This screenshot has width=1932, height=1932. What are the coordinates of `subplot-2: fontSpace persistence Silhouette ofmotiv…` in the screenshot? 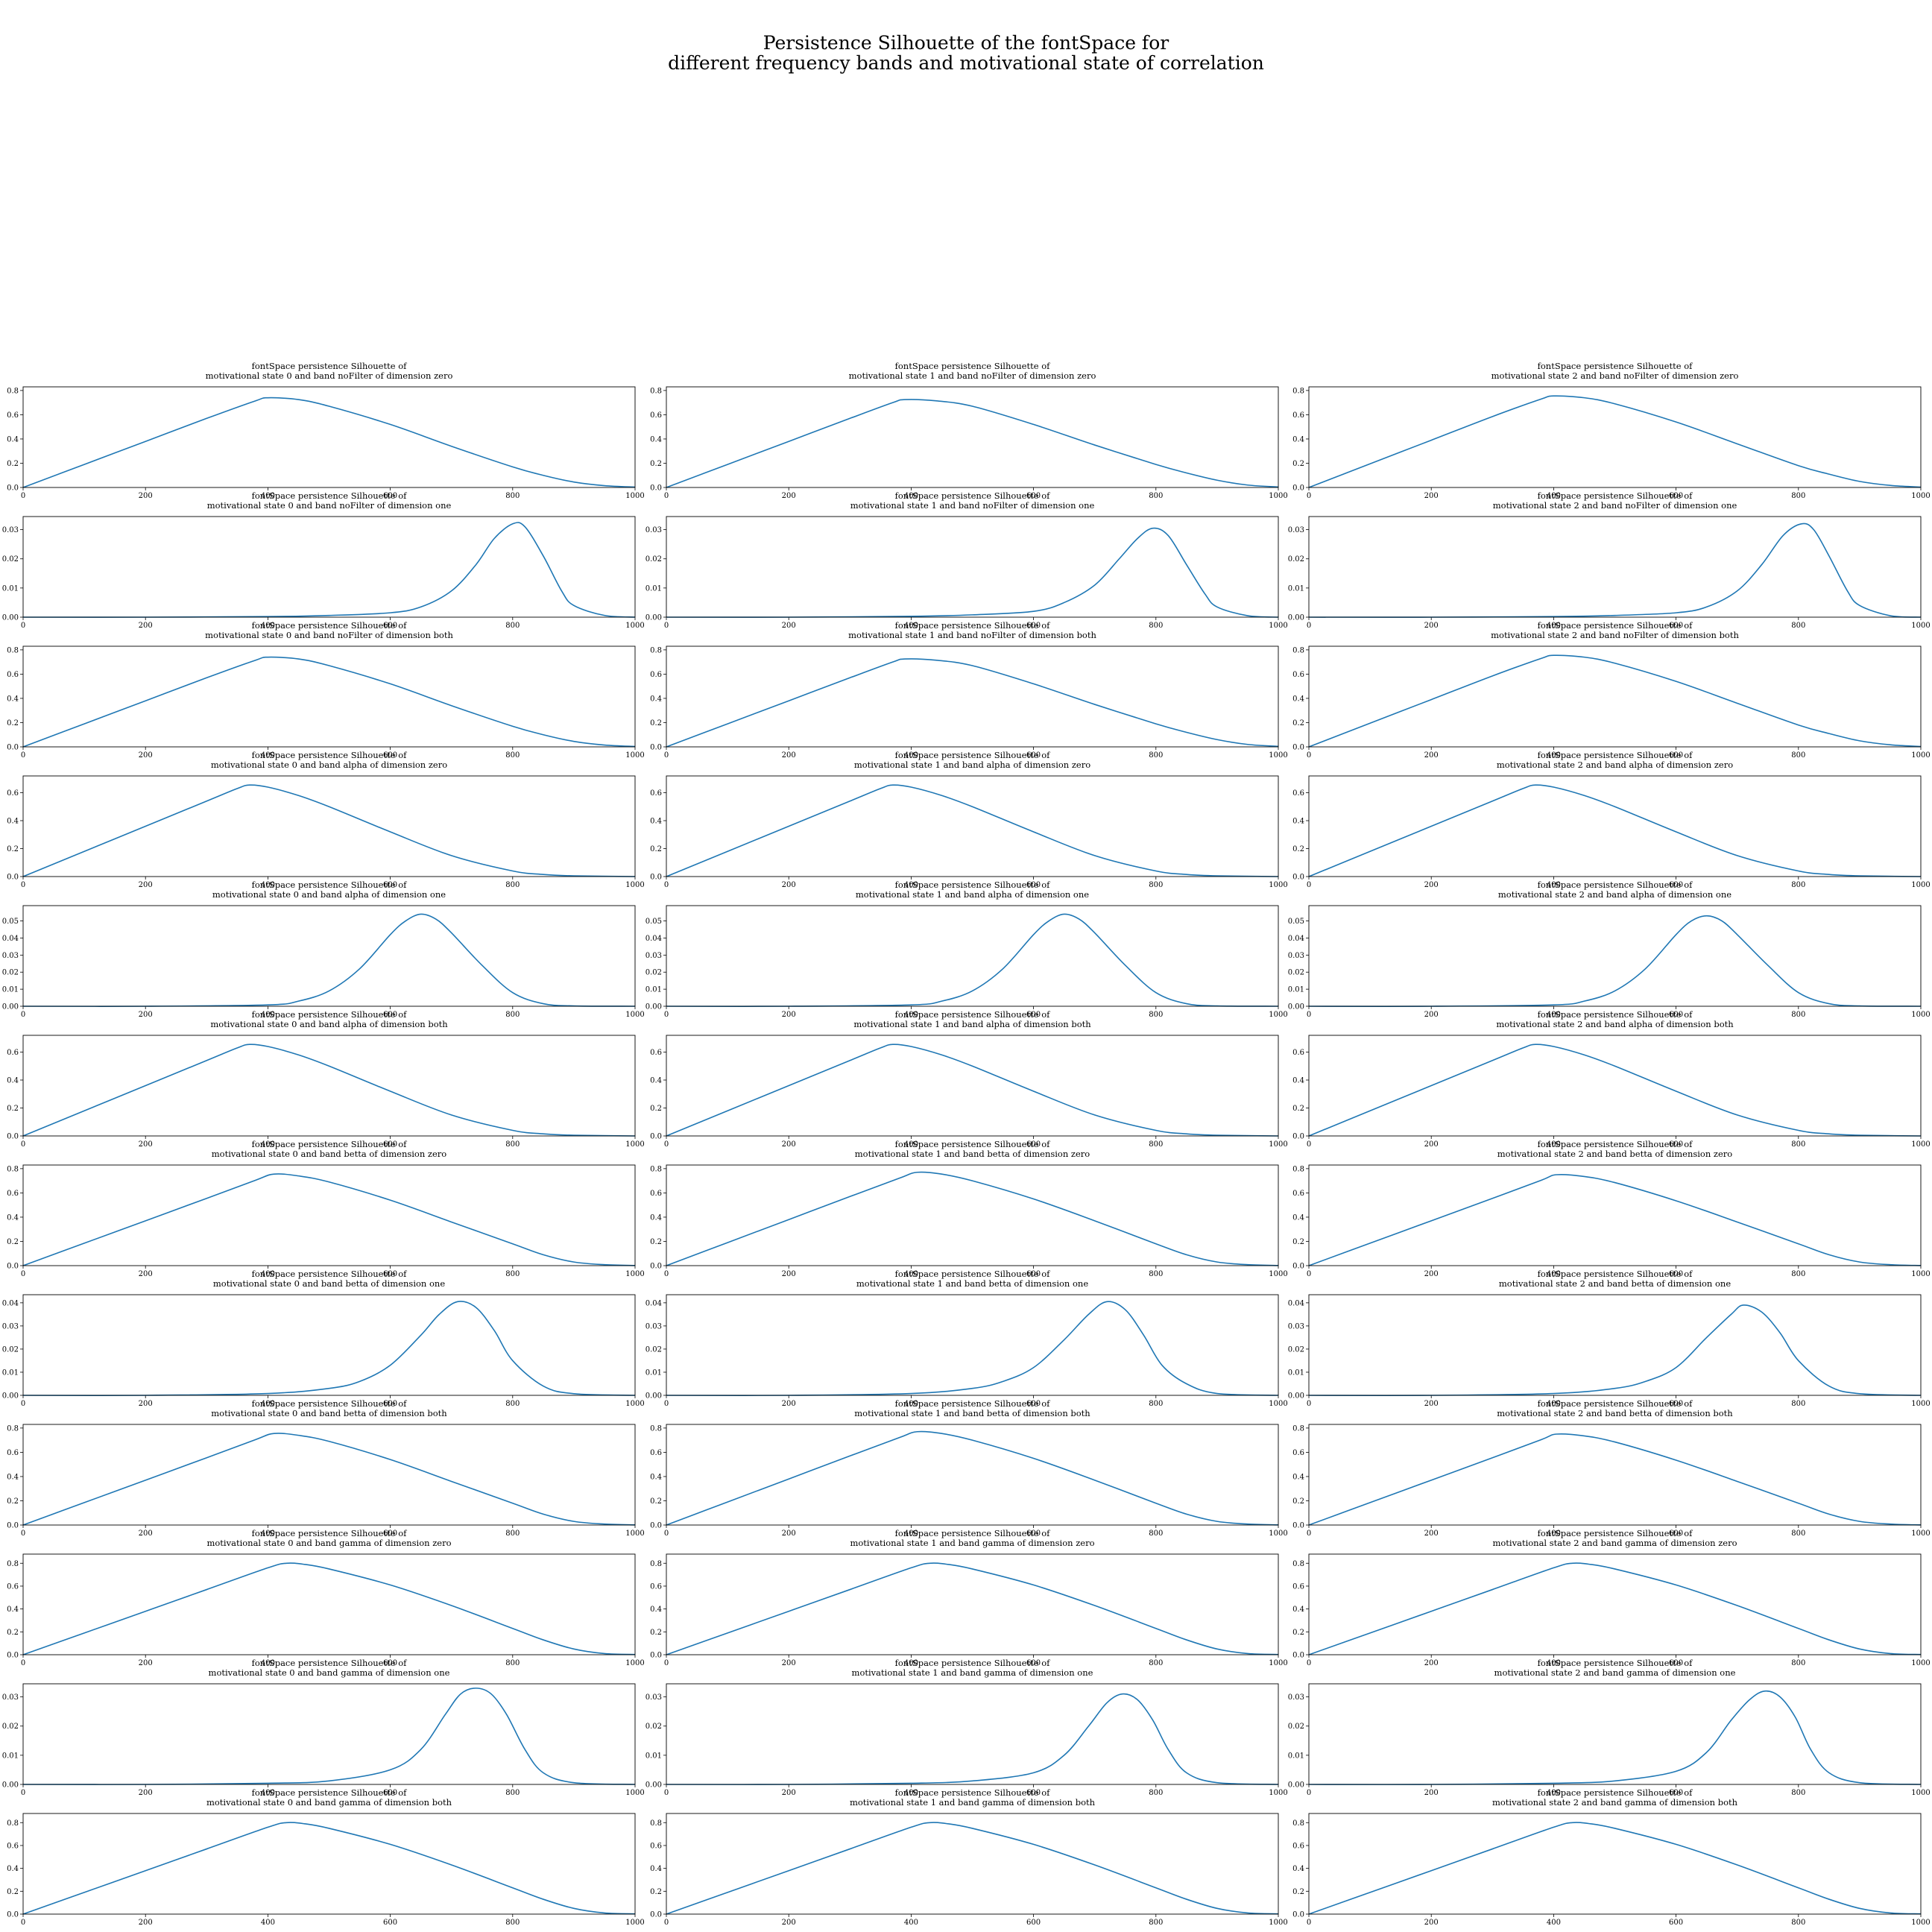 It's located at (969, 430).